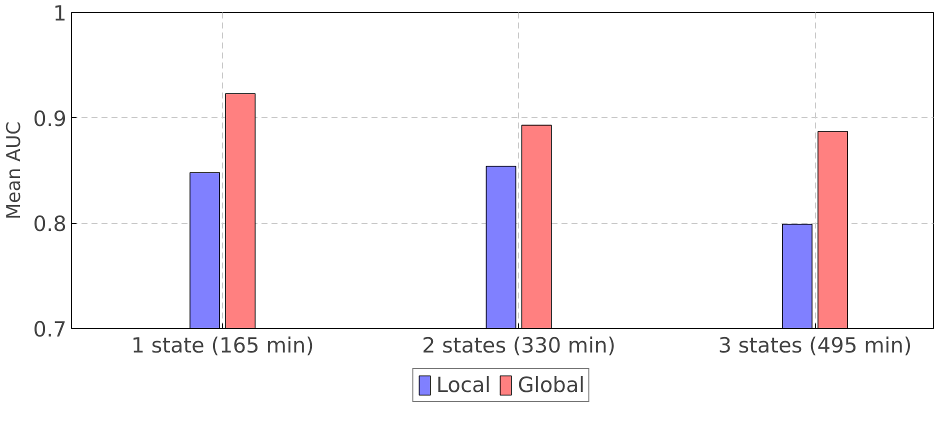 The height and width of the screenshot is (444, 939). Describe the element at coordinates (60, 14) in the screenshot. I see `y-tick-label: 1` at that location.